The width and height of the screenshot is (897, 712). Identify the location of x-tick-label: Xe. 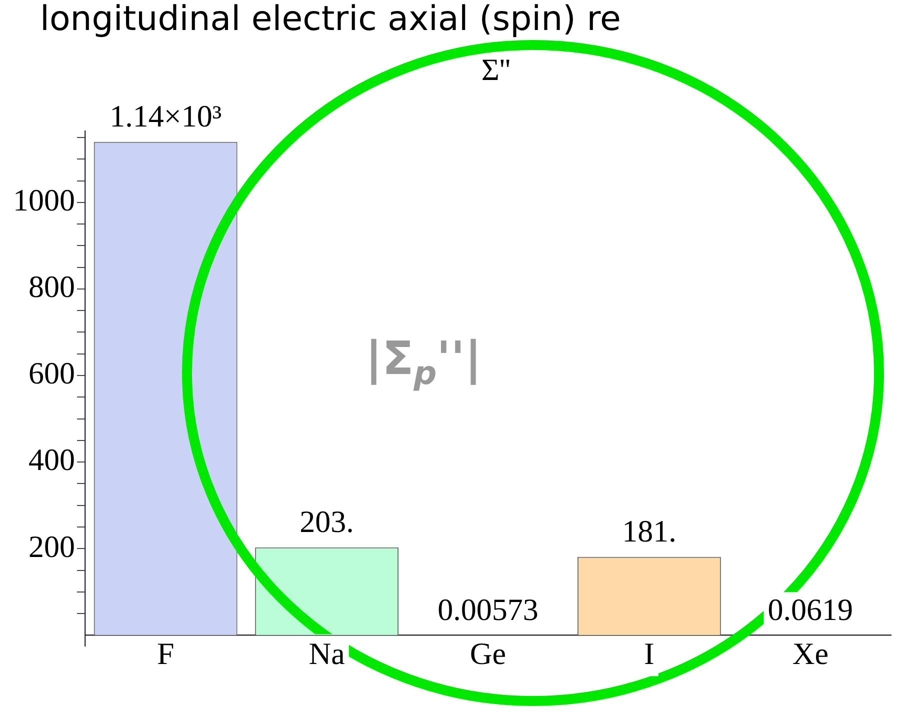
(810, 653).